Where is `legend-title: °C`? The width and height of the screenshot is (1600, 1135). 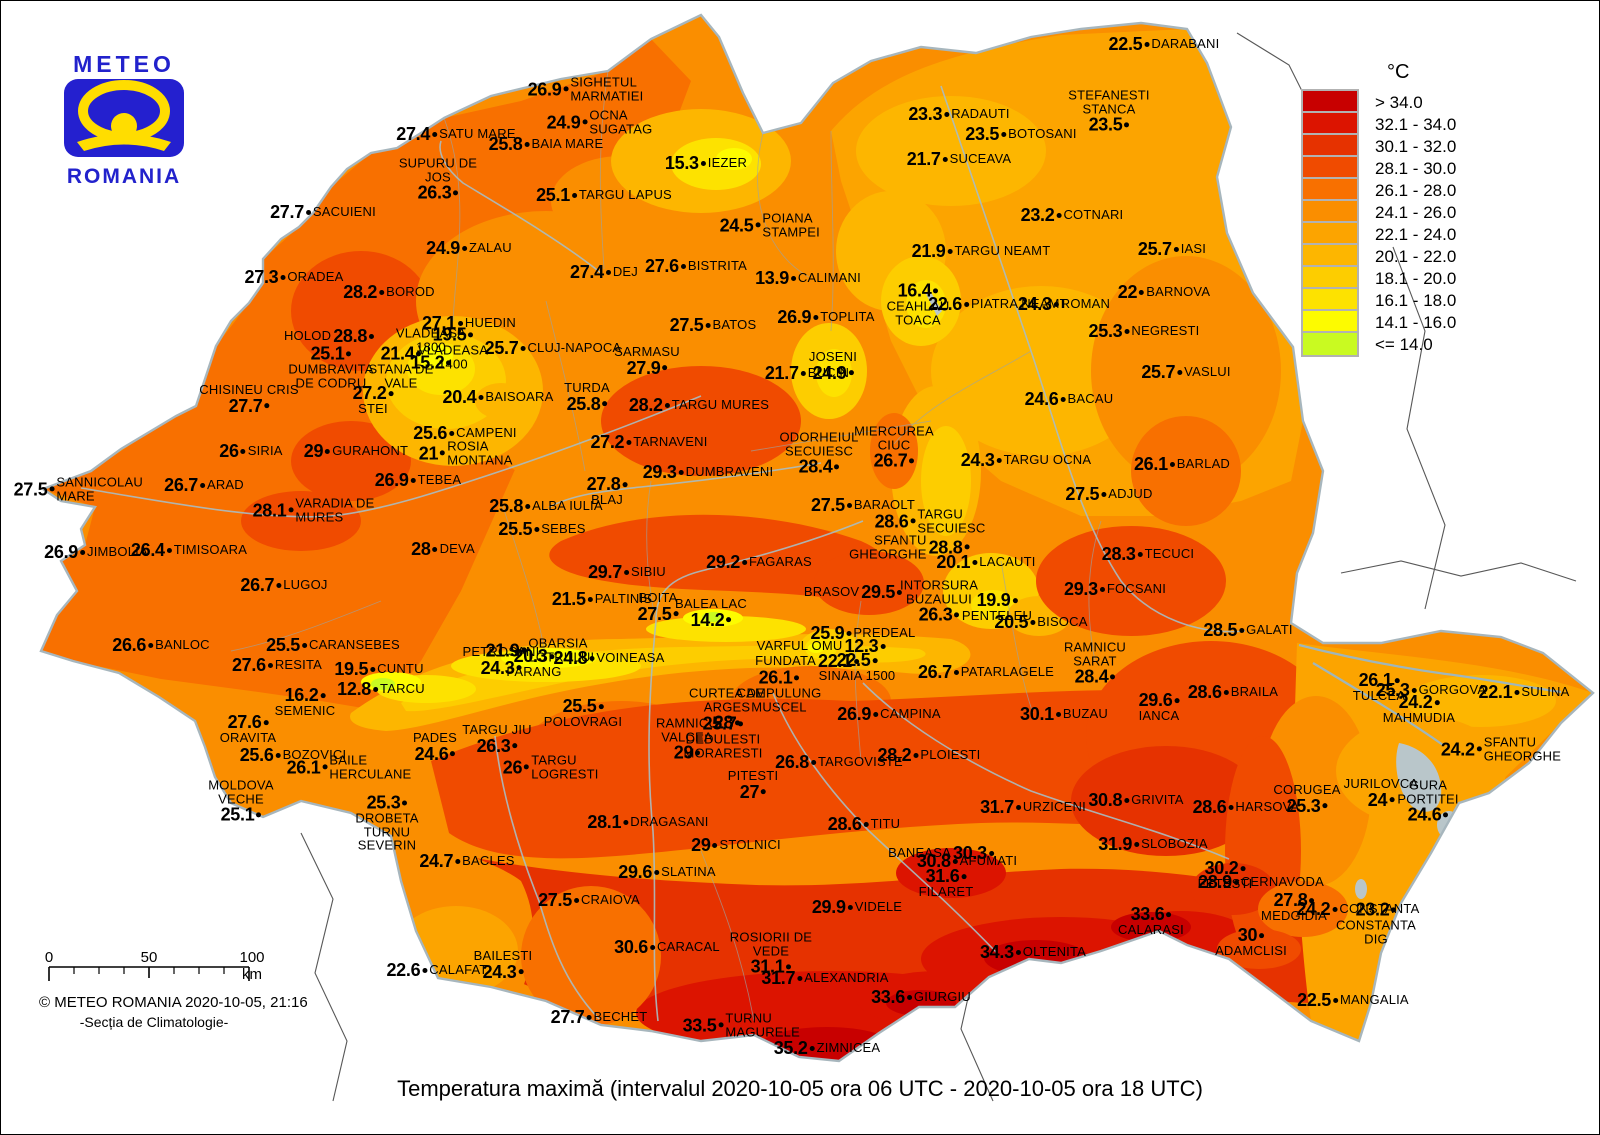 legend-title: °C is located at coordinates (1398, 72).